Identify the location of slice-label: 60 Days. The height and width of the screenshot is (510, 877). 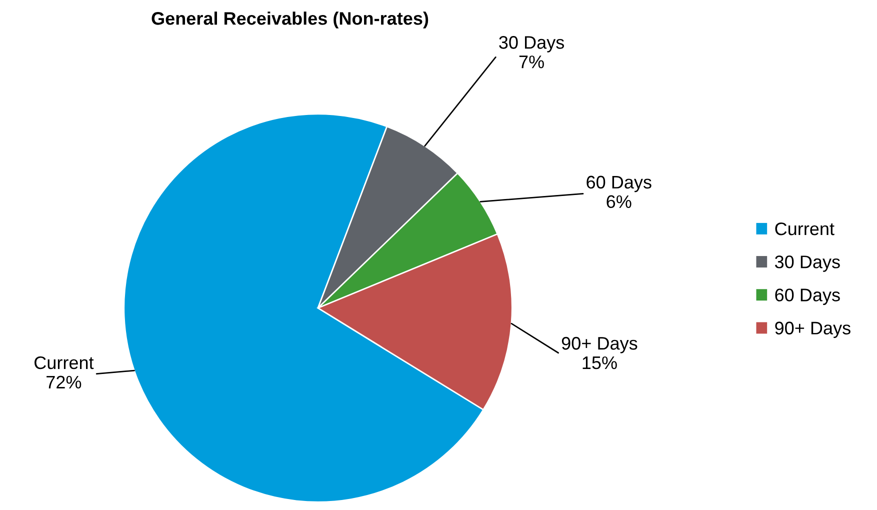
(619, 184).